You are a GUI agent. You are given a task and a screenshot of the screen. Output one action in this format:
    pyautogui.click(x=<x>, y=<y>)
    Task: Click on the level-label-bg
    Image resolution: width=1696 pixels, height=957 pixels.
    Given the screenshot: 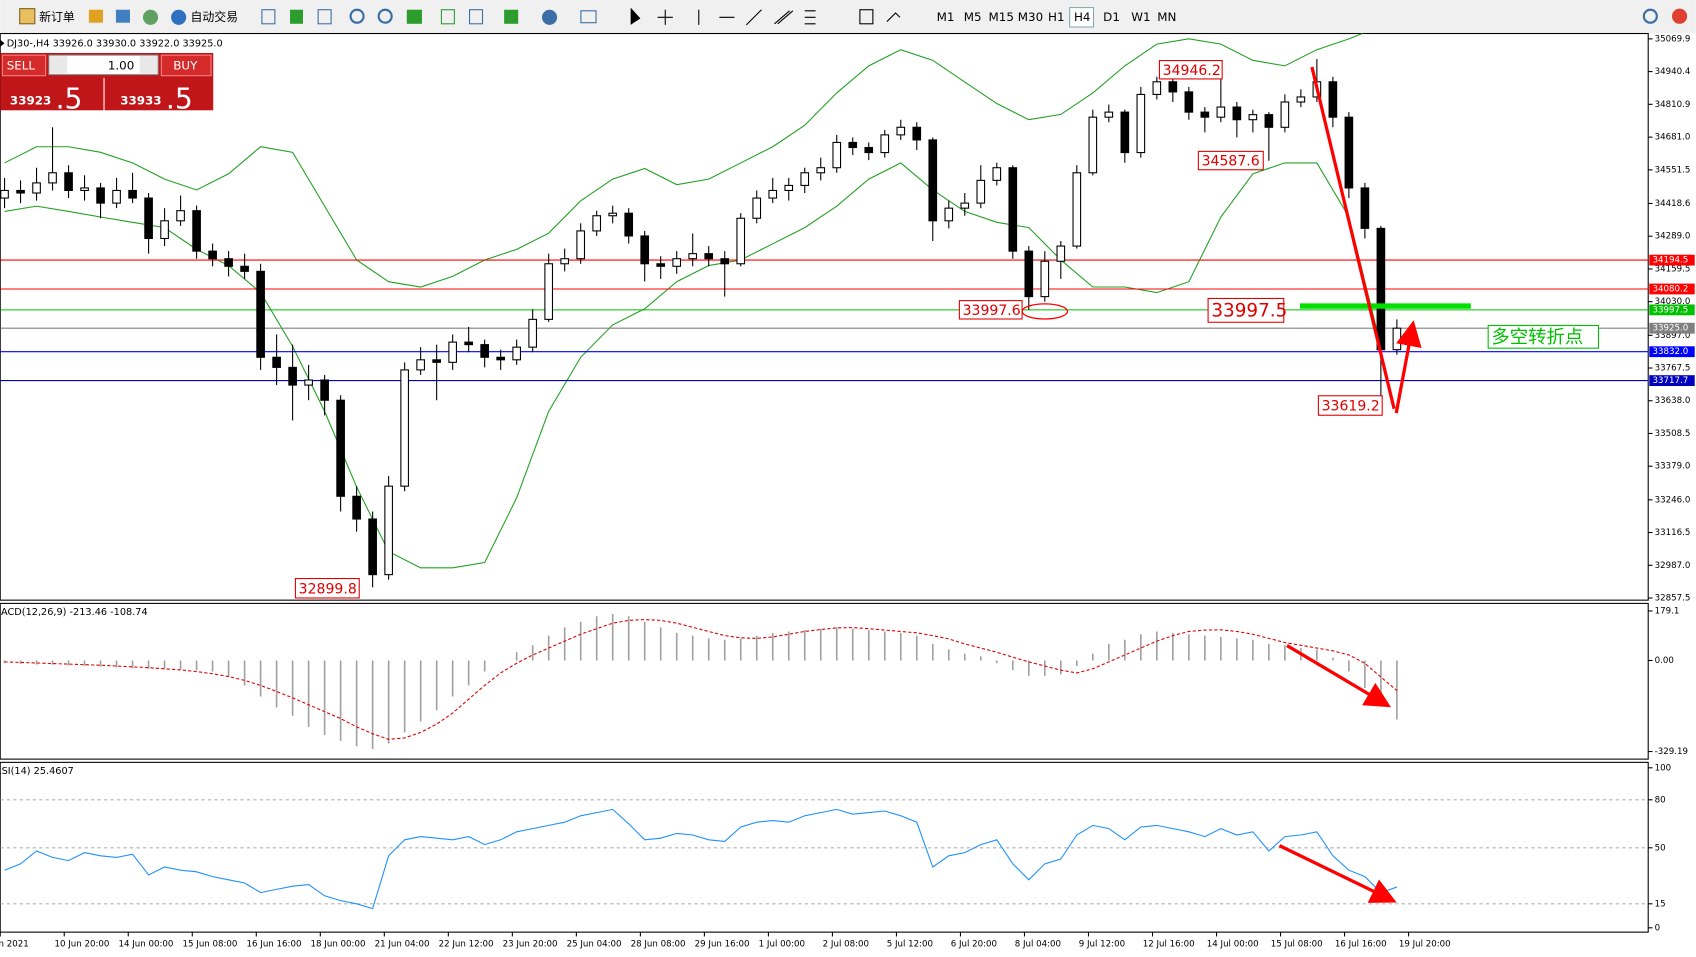 What is the action you would take?
    pyautogui.click(x=1672, y=260)
    